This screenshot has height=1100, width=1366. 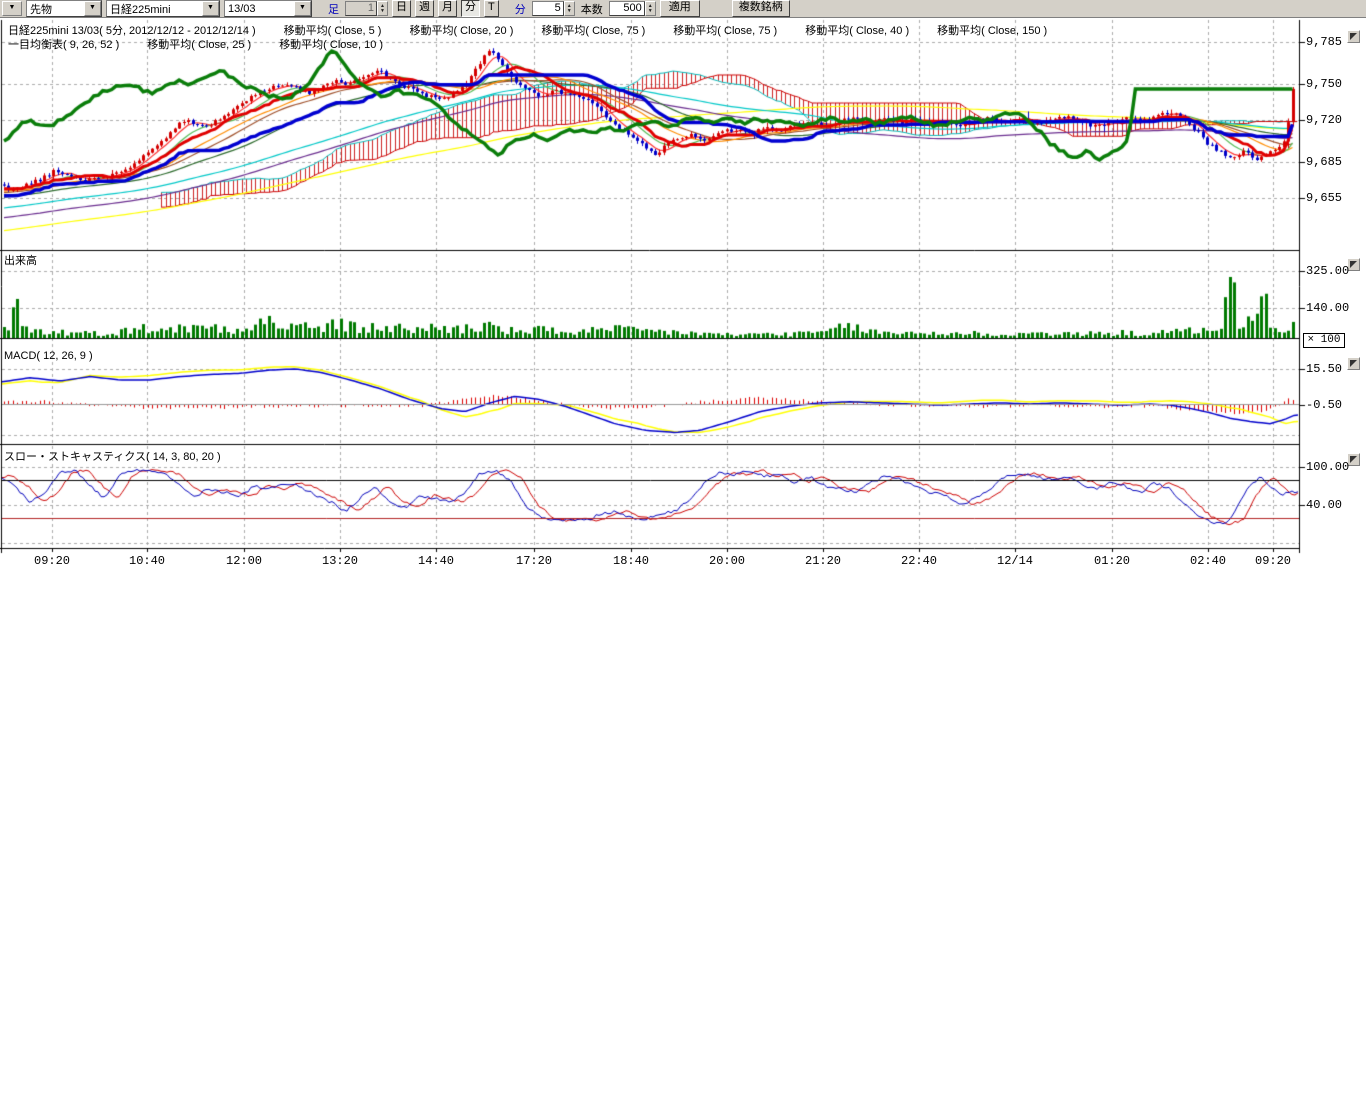 What do you see at coordinates (1328, 271) in the screenshot?
I see `volume-axis-label: 325.00` at bounding box center [1328, 271].